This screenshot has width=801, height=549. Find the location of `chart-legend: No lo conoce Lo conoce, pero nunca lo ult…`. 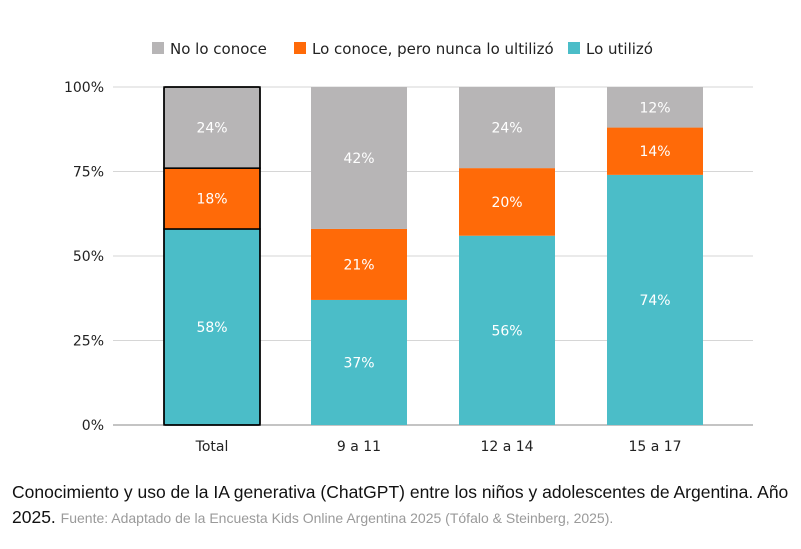

chart-legend: No lo conoce Lo conoce, pero nunca lo ult… is located at coordinates (402, 49).